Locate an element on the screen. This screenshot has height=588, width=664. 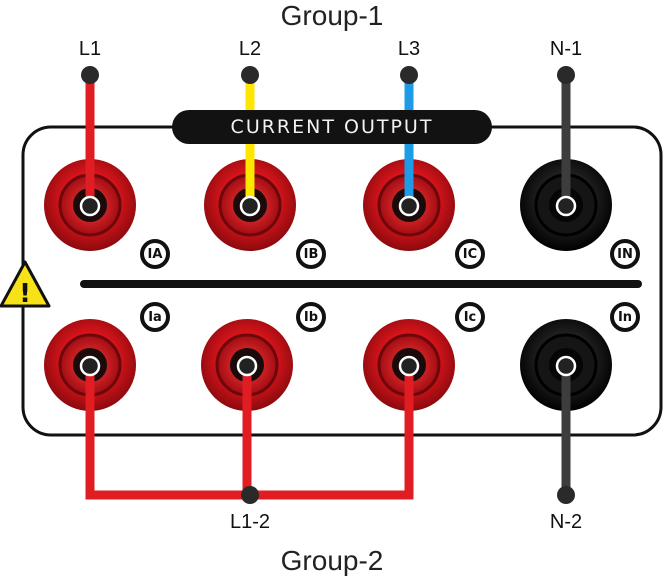
group-1-title: Group-1 is located at coordinates (332, 15).